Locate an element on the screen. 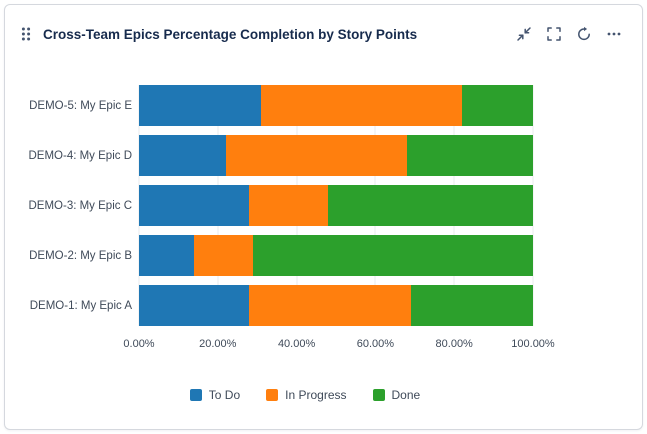  collapse-button is located at coordinates (524, 34).